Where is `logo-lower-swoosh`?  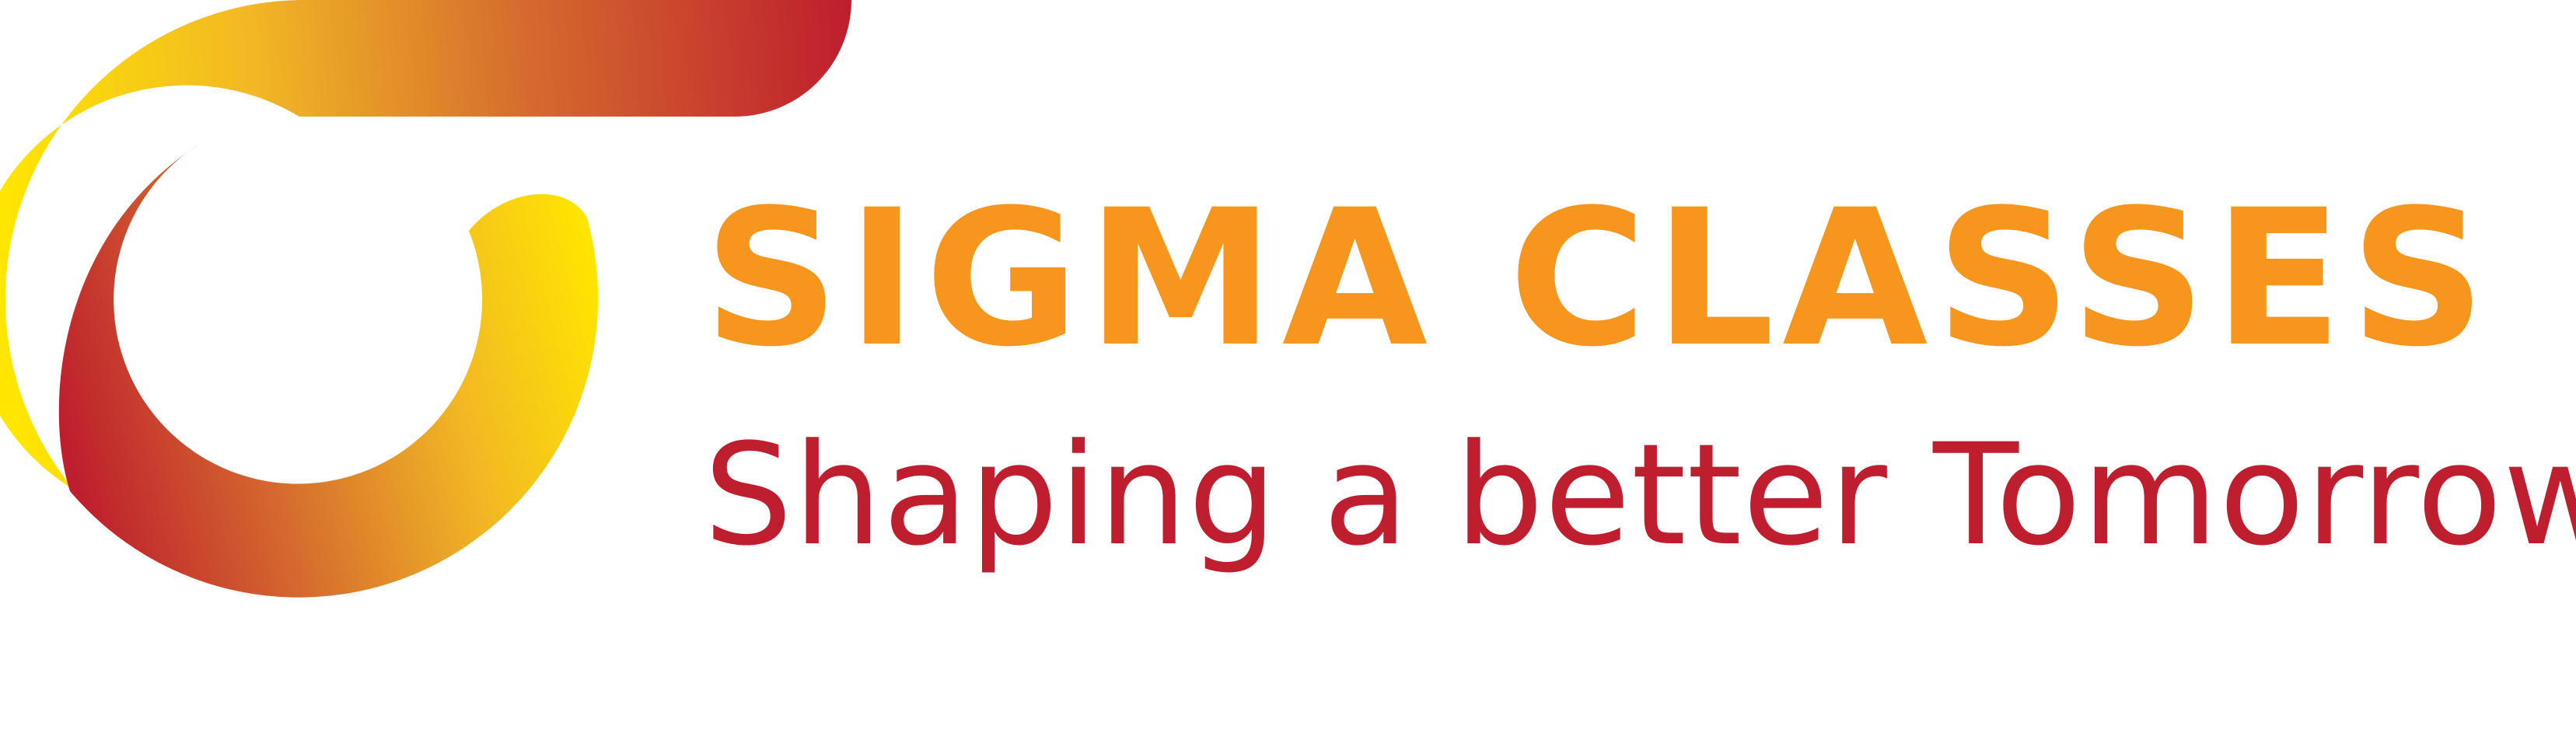 logo-lower-swoosh is located at coordinates (328, 370).